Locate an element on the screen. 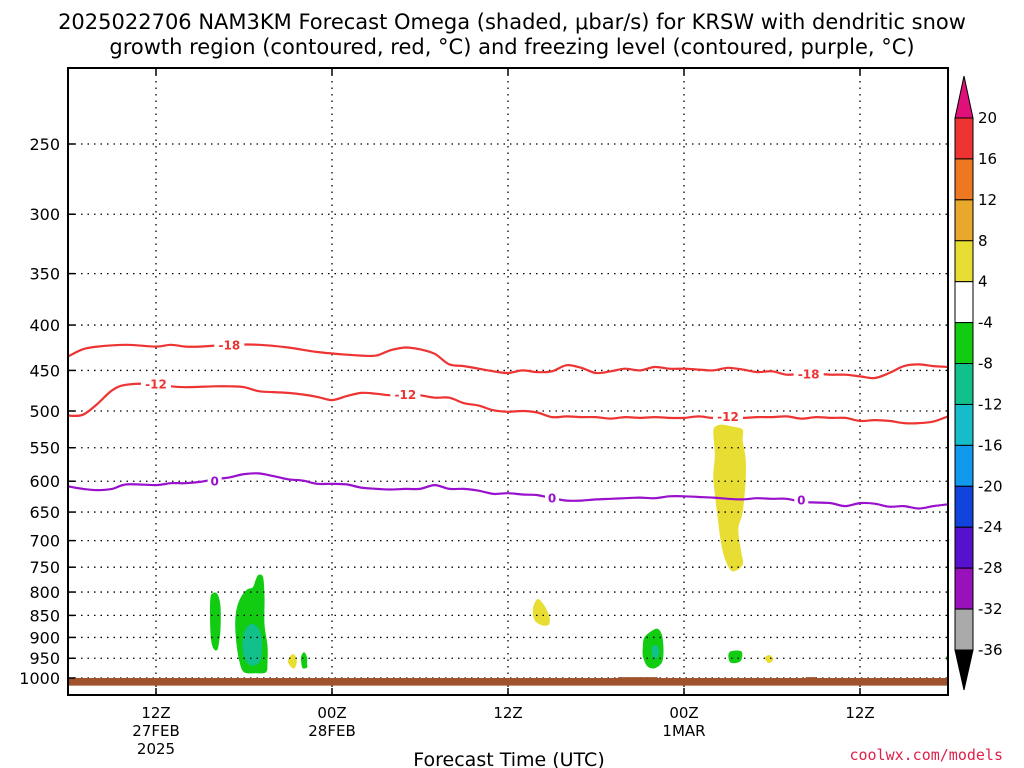  colorbar-label-13: -32 is located at coordinates (990, 609).